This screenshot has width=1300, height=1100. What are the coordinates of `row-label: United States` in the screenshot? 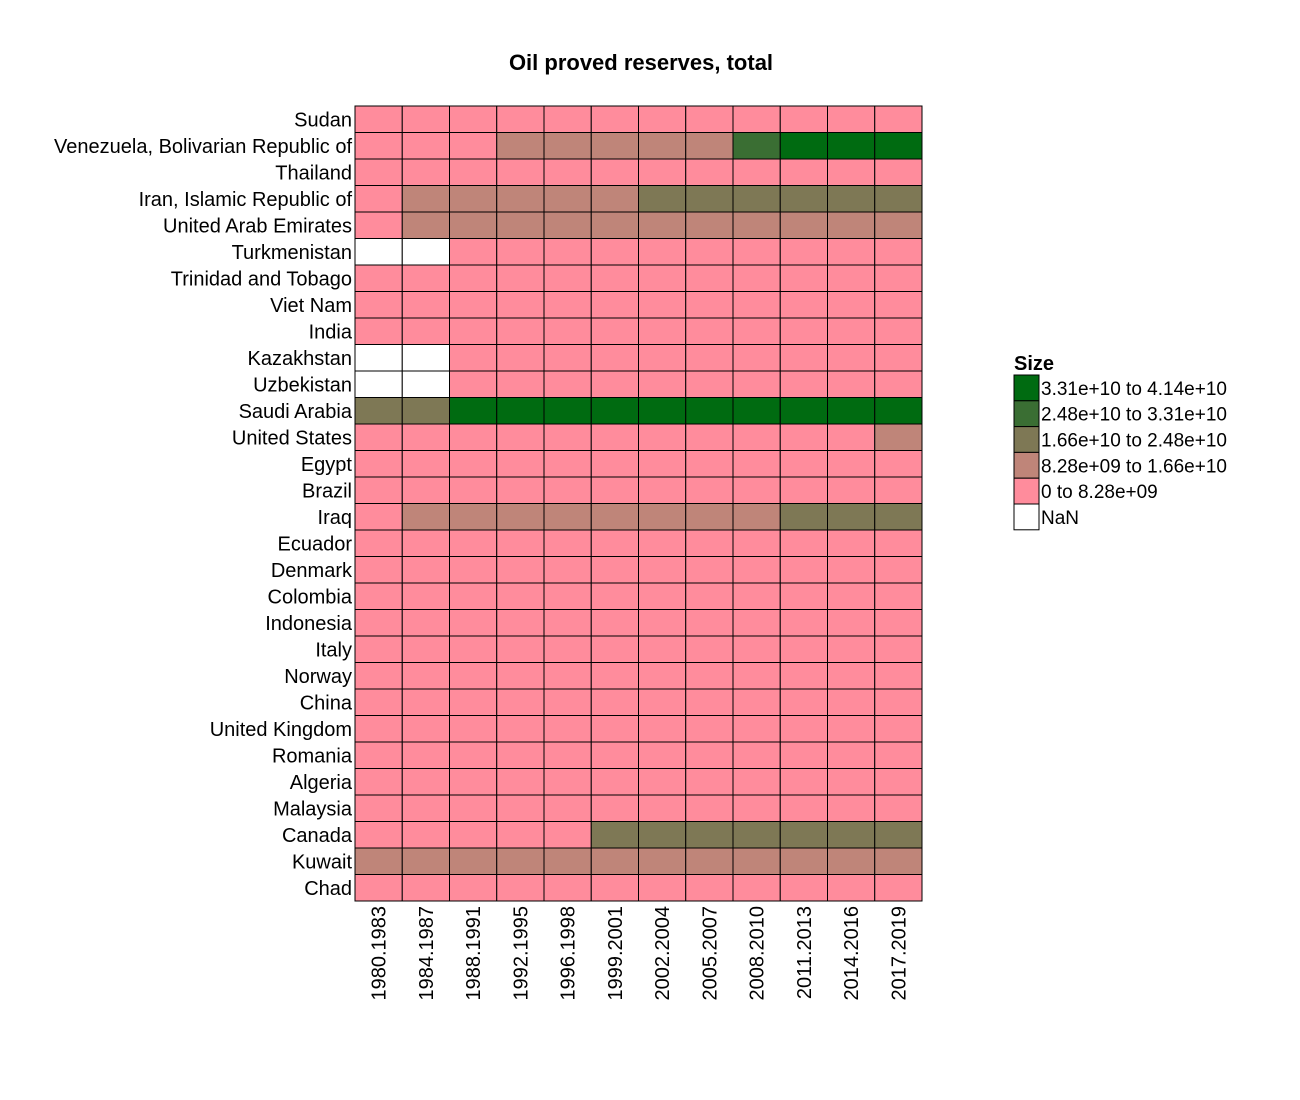 It's located at (292, 438).